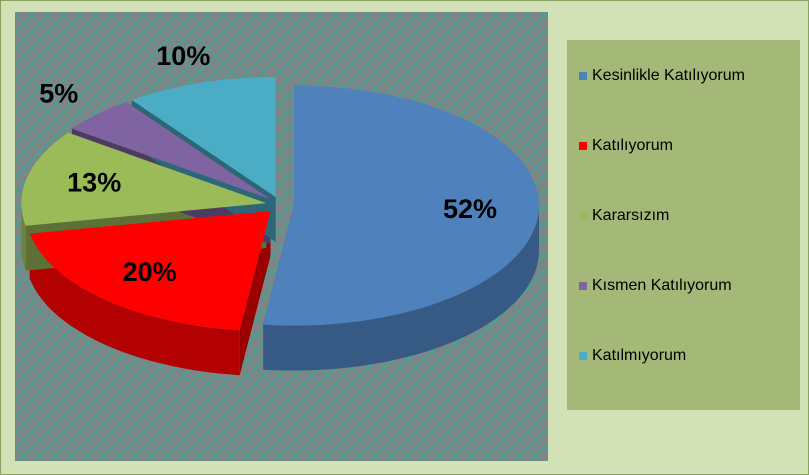  I want to click on data-label: 20%, so click(150, 272).